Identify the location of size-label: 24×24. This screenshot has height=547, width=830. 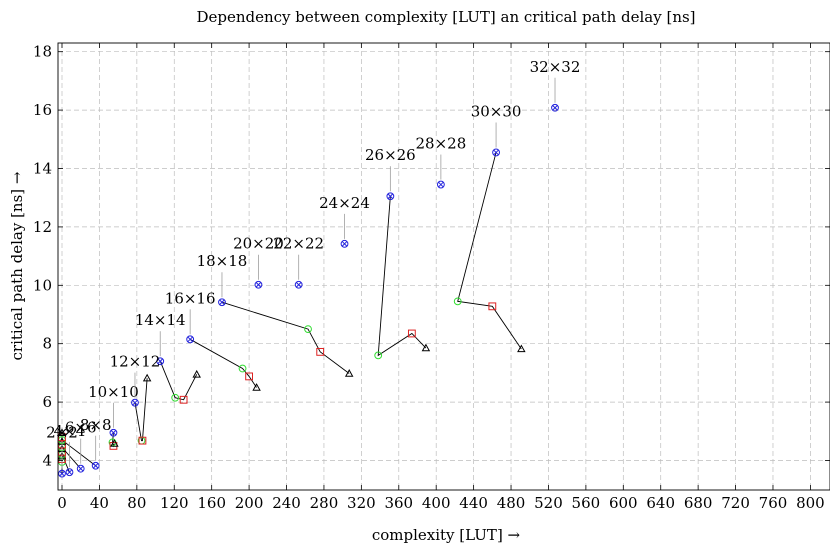
(344, 203).